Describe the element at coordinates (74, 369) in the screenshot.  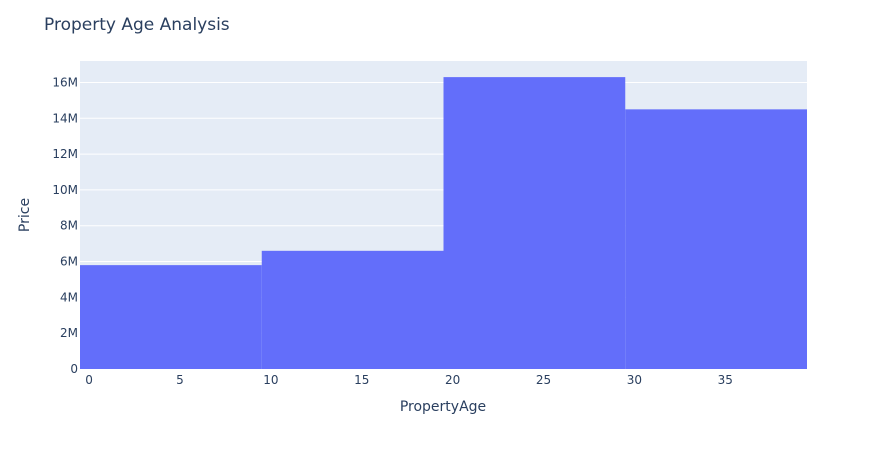
I see `y-tick-label: 0` at that location.